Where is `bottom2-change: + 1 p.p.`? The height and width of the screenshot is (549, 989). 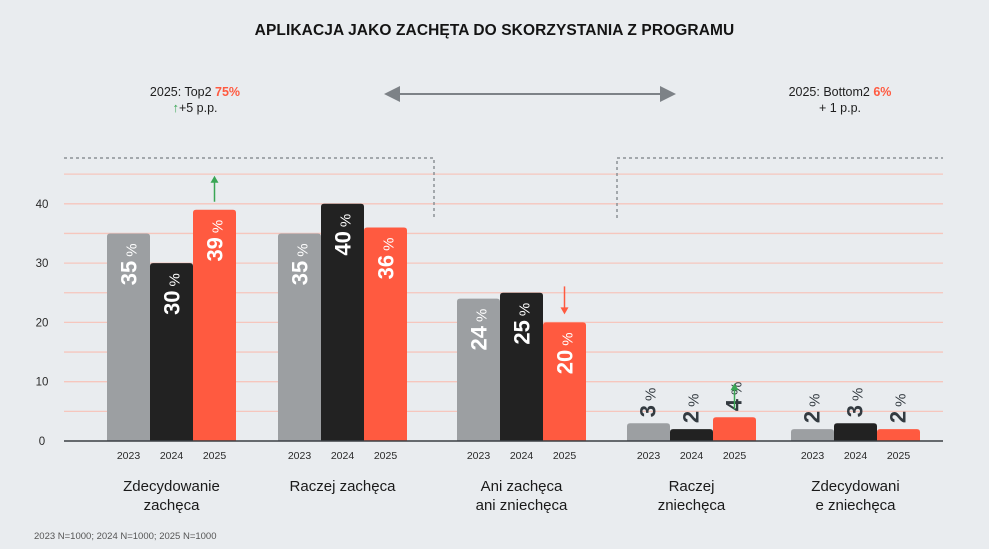 bottom2-change: + 1 p.p. is located at coordinates (840, 108).